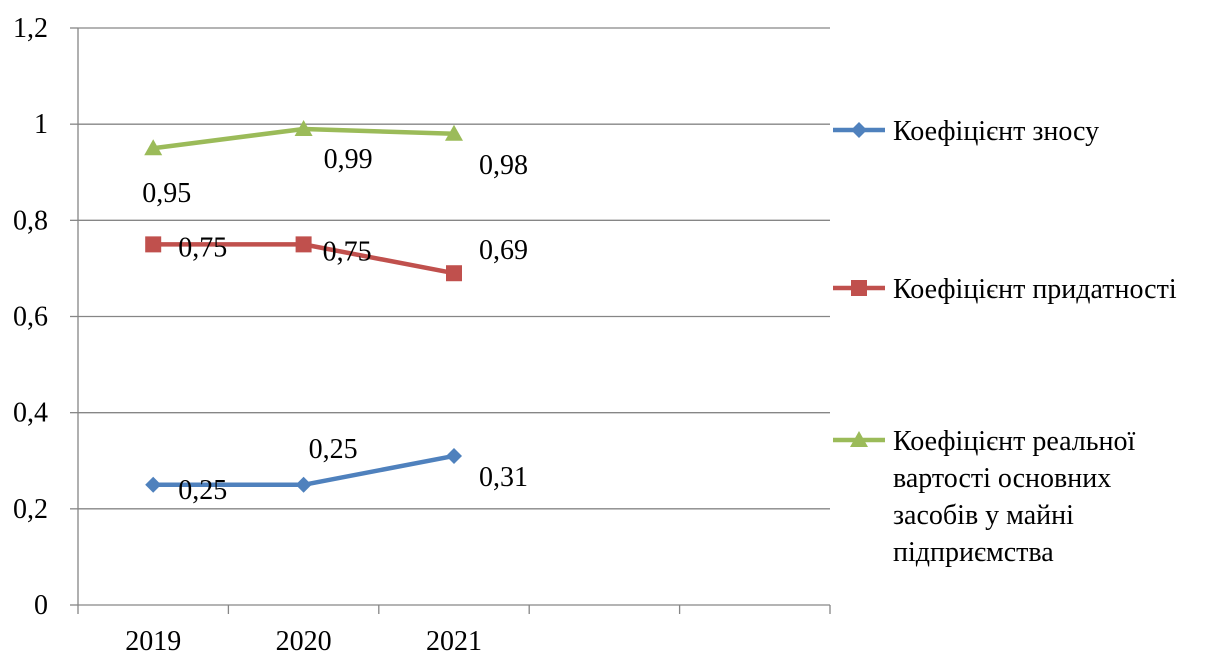 The image size is (1219, 660). What do you see at coordinates (1014, 441) in the screenshot?
I see `legend-label-line: Коефіцієнт реальної` at bounding box center [1014, 441].